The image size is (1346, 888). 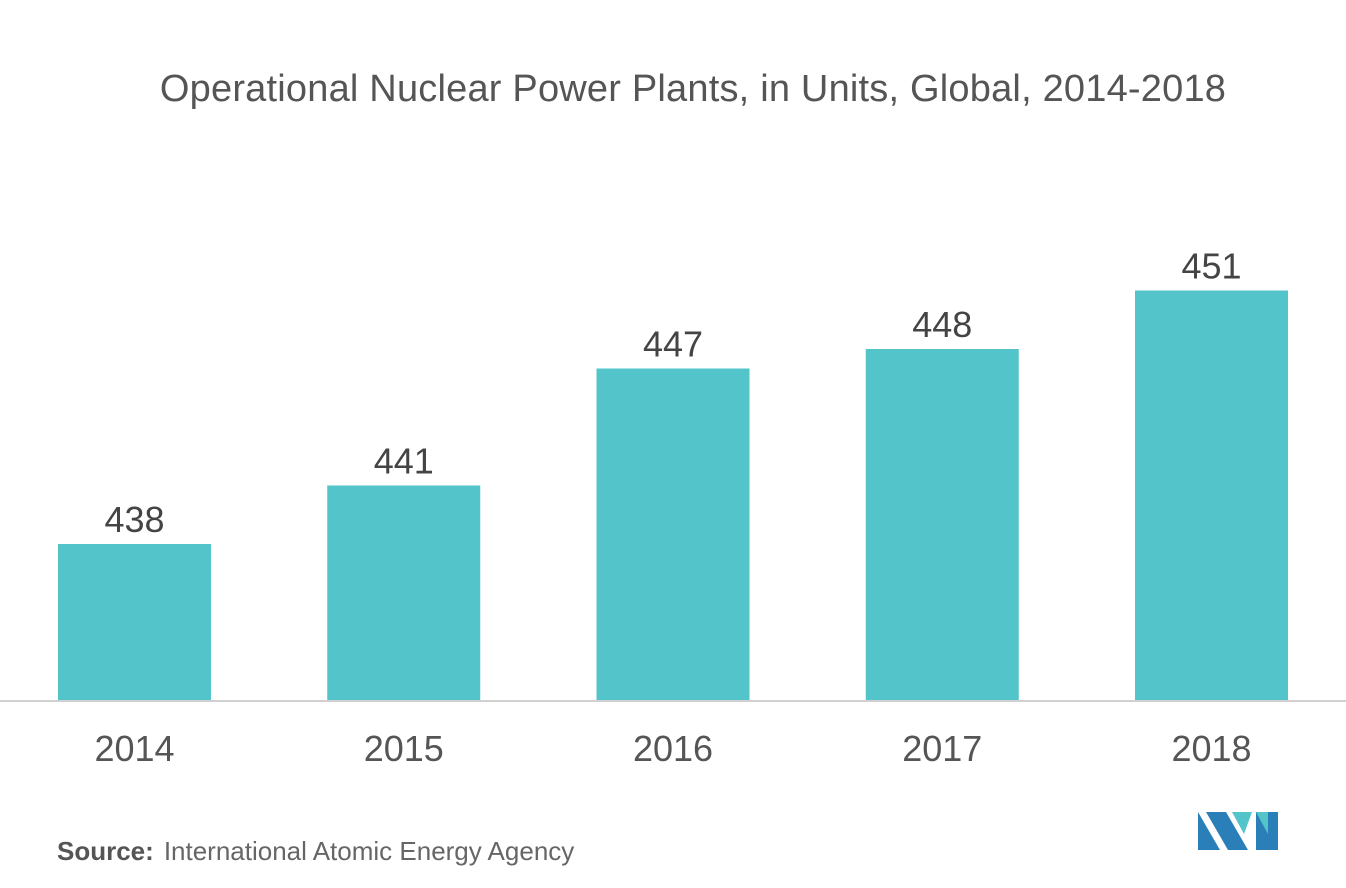 I want to click on x-tick-label-2014: 2014, so click(x=134, y=748).